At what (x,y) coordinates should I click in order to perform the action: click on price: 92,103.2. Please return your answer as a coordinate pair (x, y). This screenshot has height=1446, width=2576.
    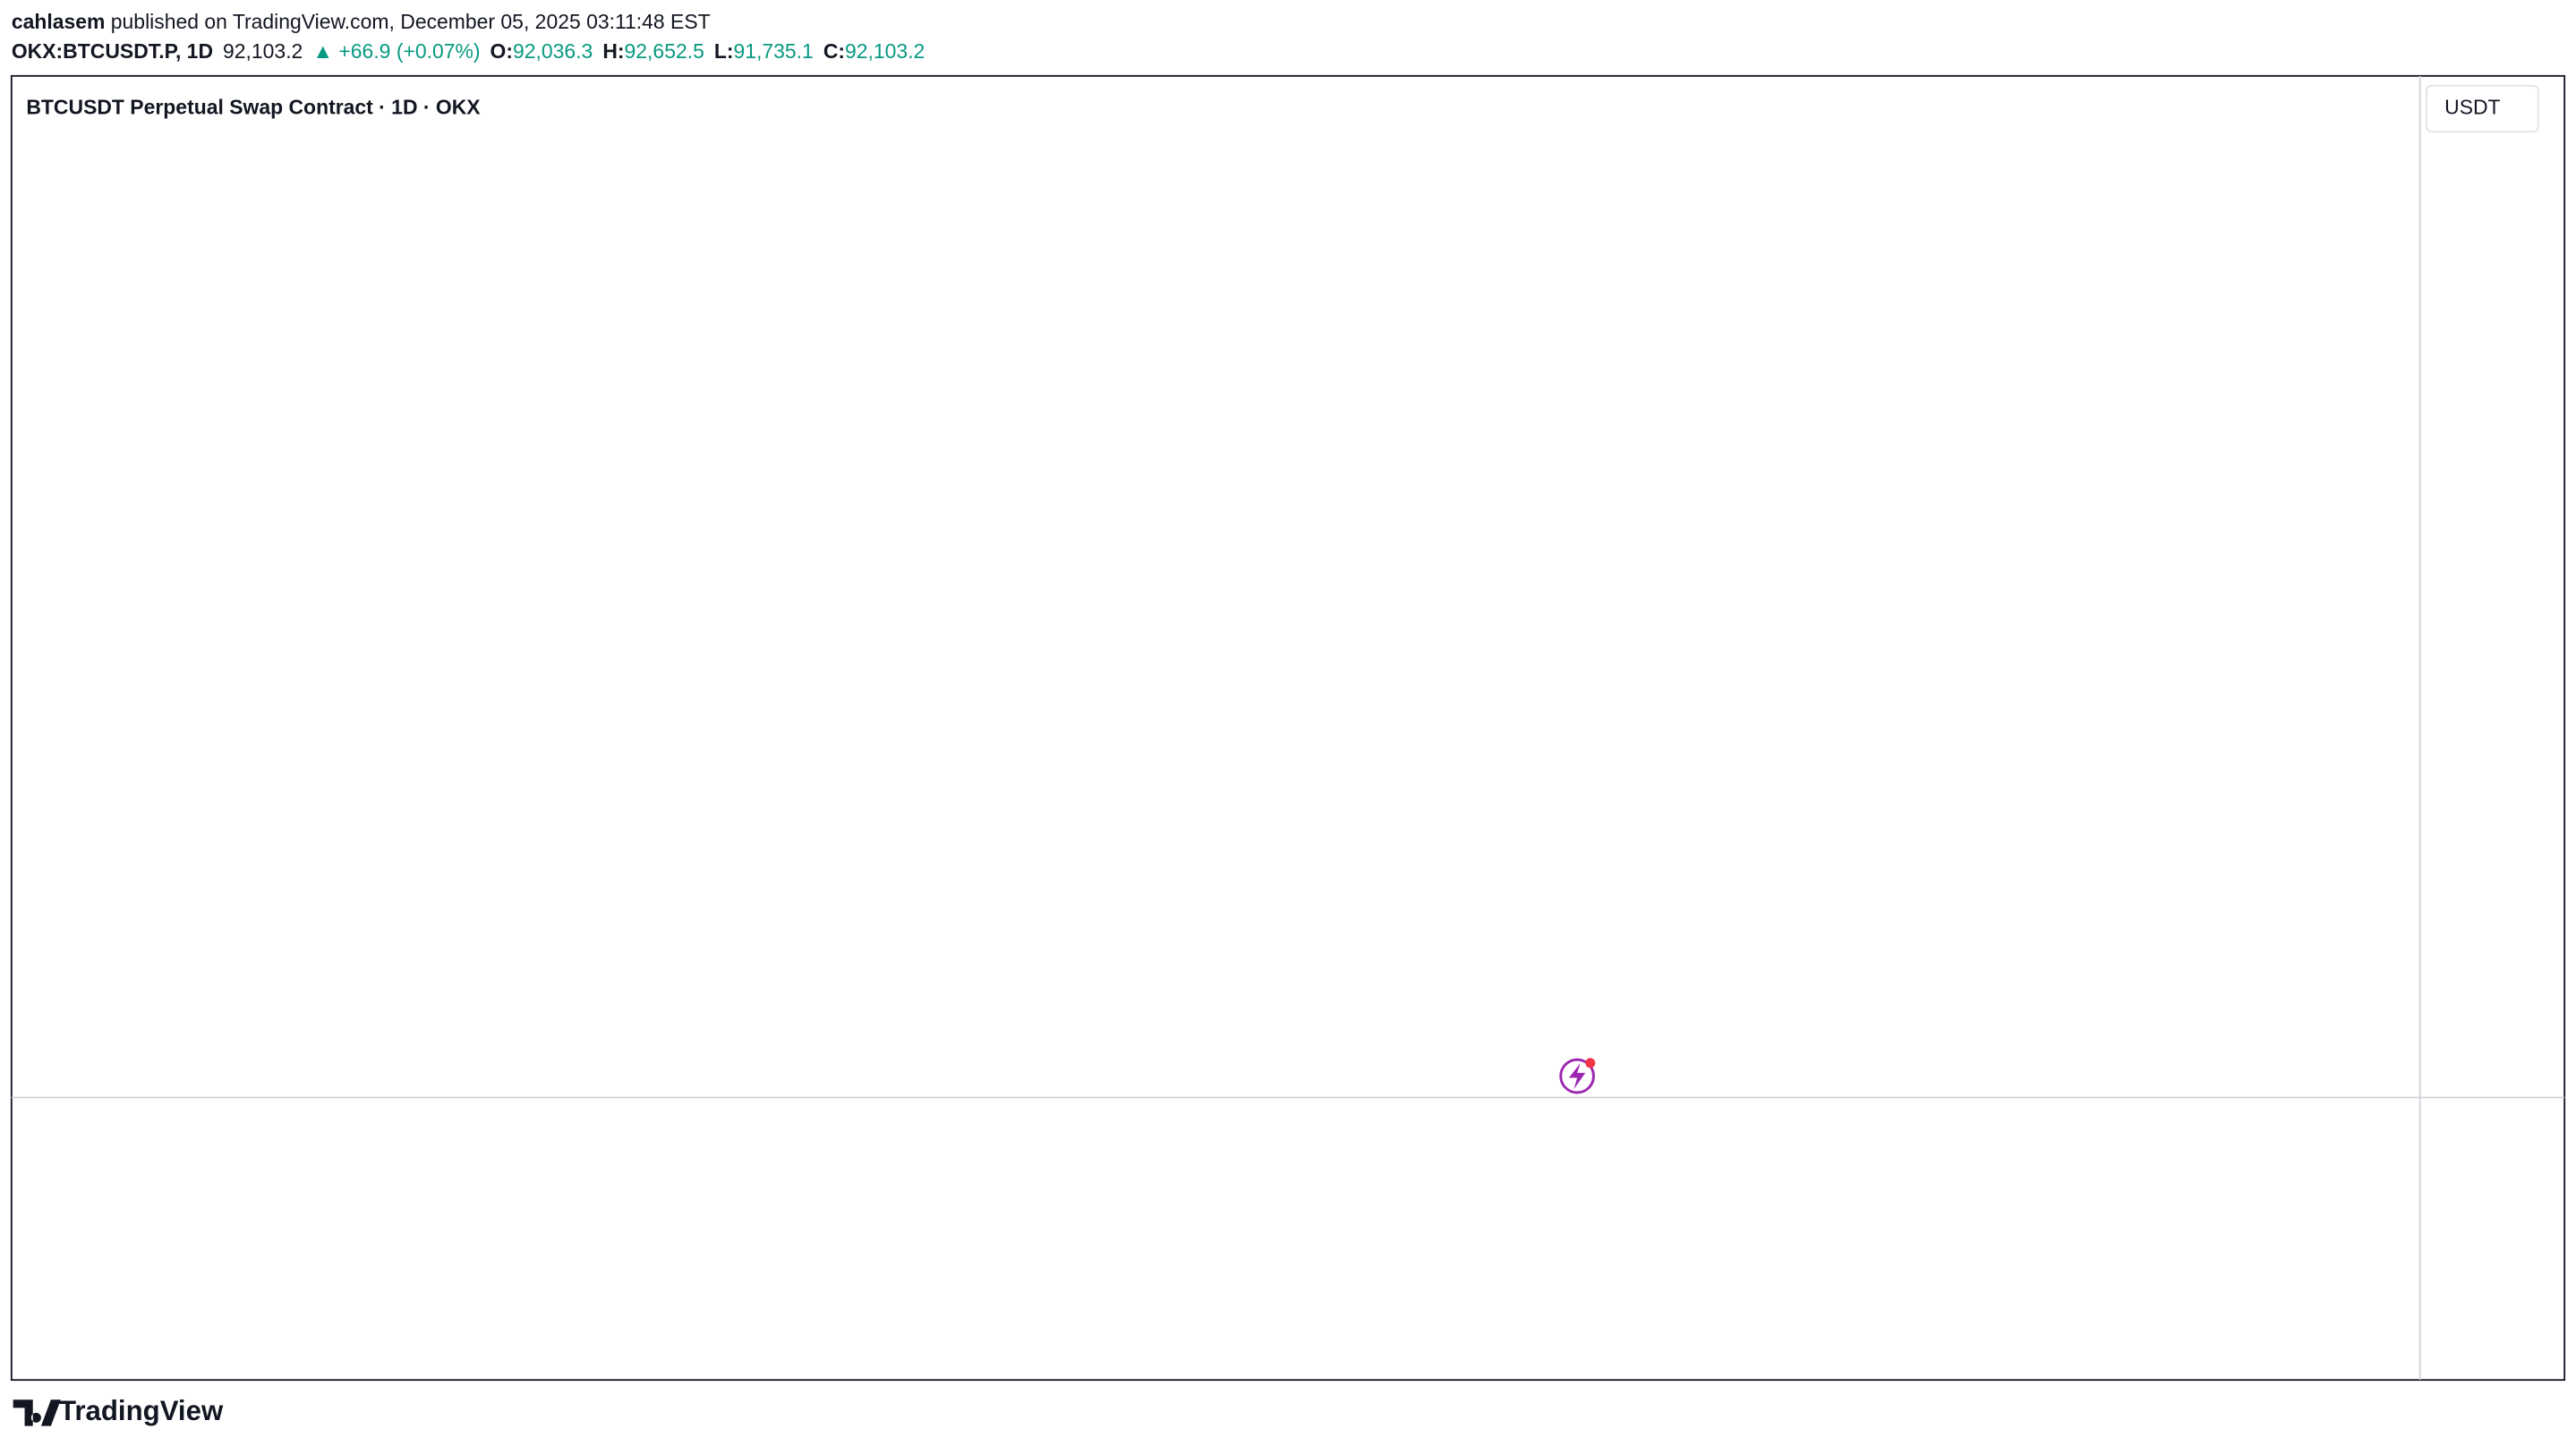
    Looking at the image, I should click on (263, 51).